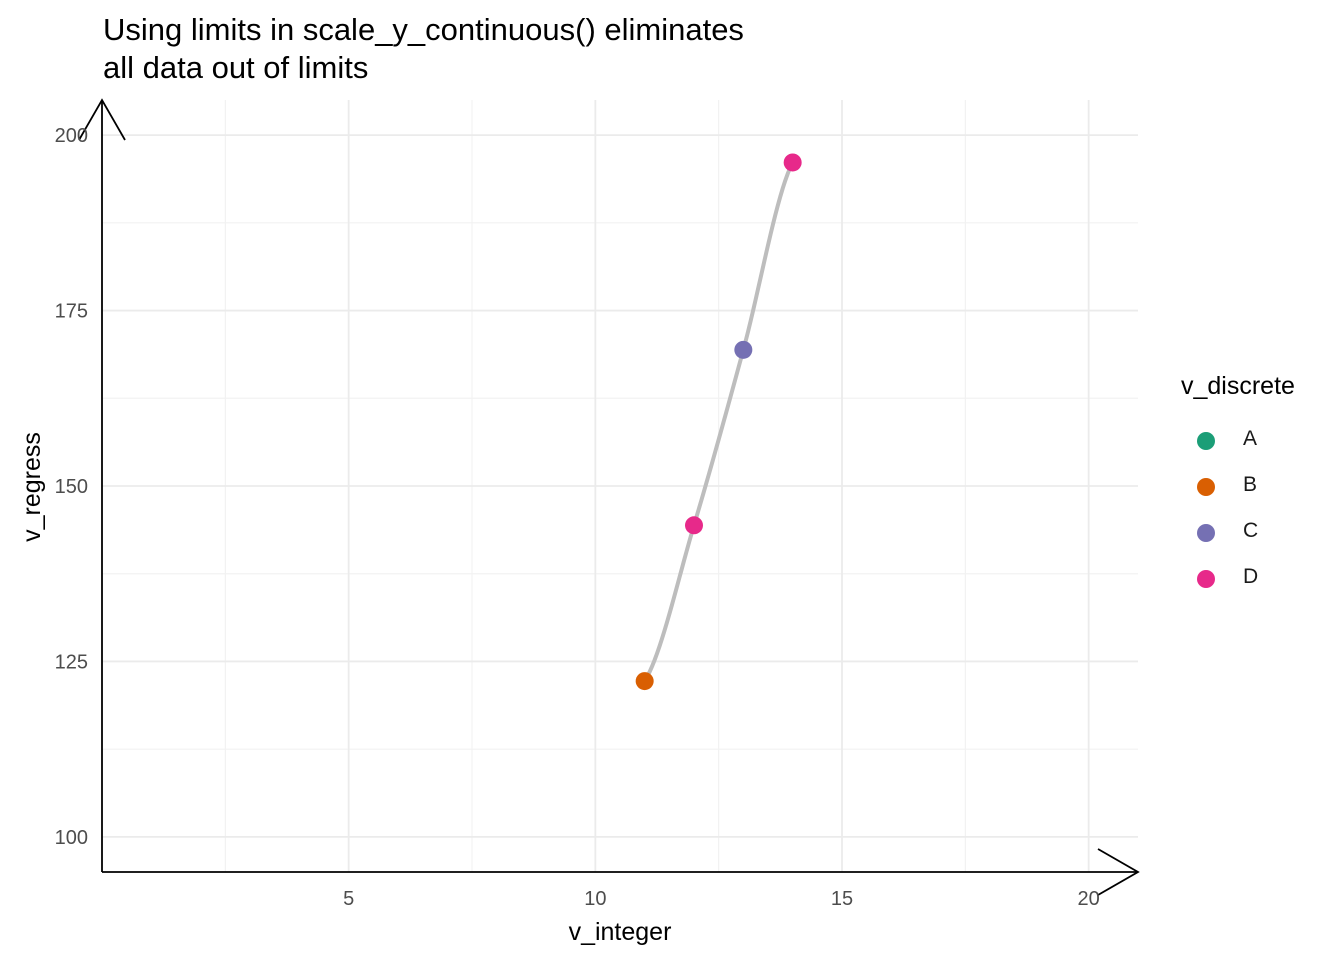 This screenshot has height=960, width=1344. I want to click on x-axis-label: v_integer, so click(620, 932).